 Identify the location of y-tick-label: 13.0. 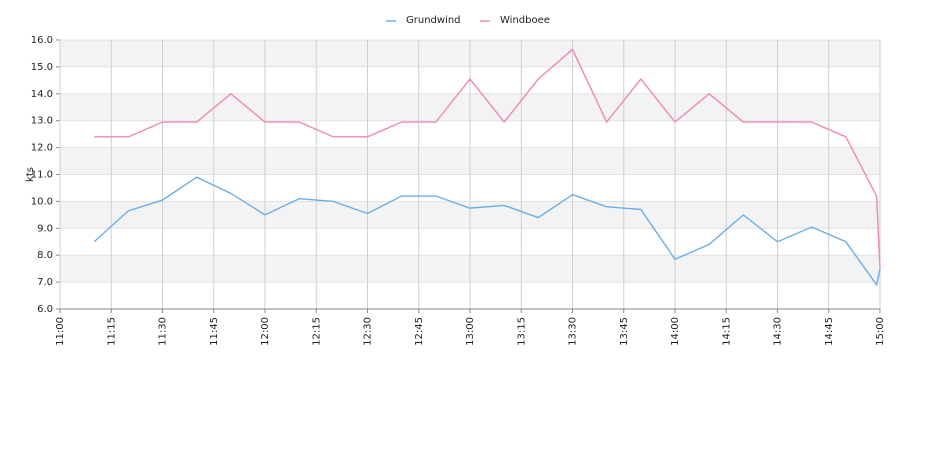
(42, 121).